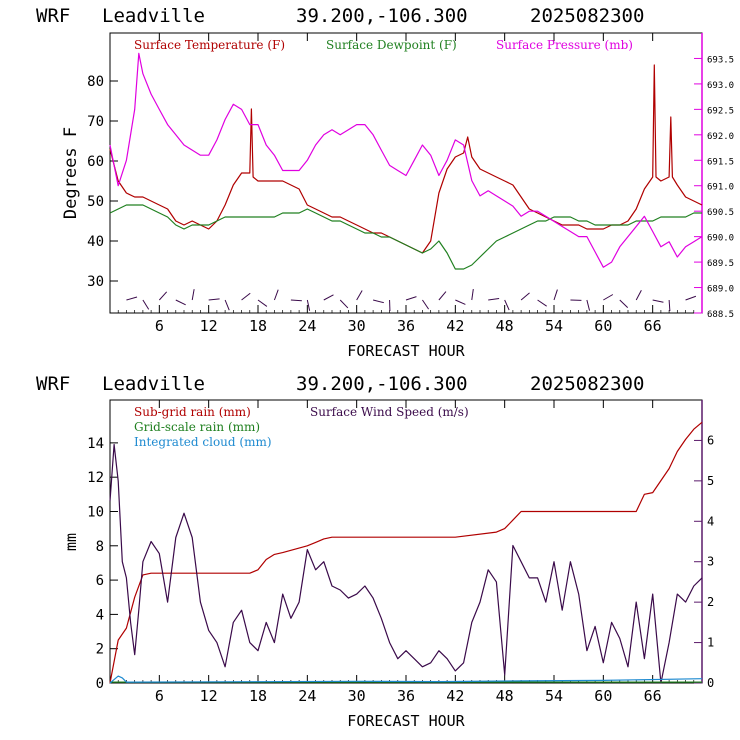 The width and height of the screenshot is (740, 740). I want to click on y2-tick-label: 692.0, so click(720, 137).